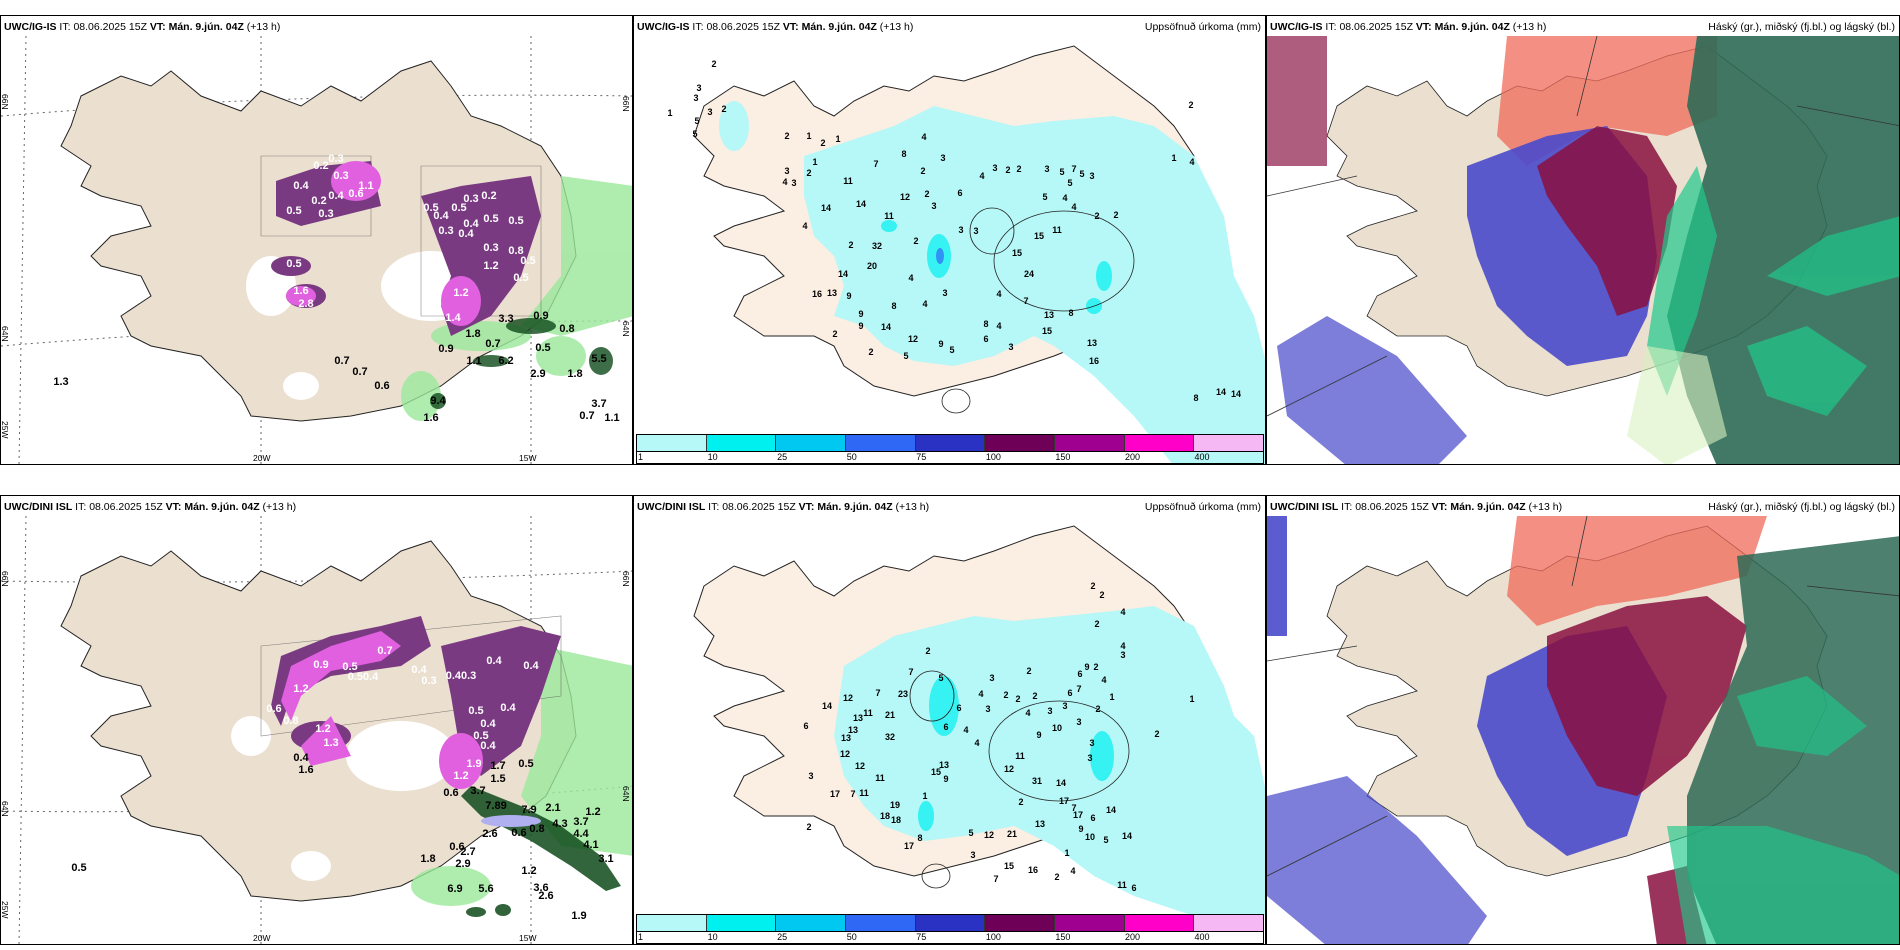 This screenshot has height=950, width=1900. I want to click on value-label: 3.7, so click(581, 822).